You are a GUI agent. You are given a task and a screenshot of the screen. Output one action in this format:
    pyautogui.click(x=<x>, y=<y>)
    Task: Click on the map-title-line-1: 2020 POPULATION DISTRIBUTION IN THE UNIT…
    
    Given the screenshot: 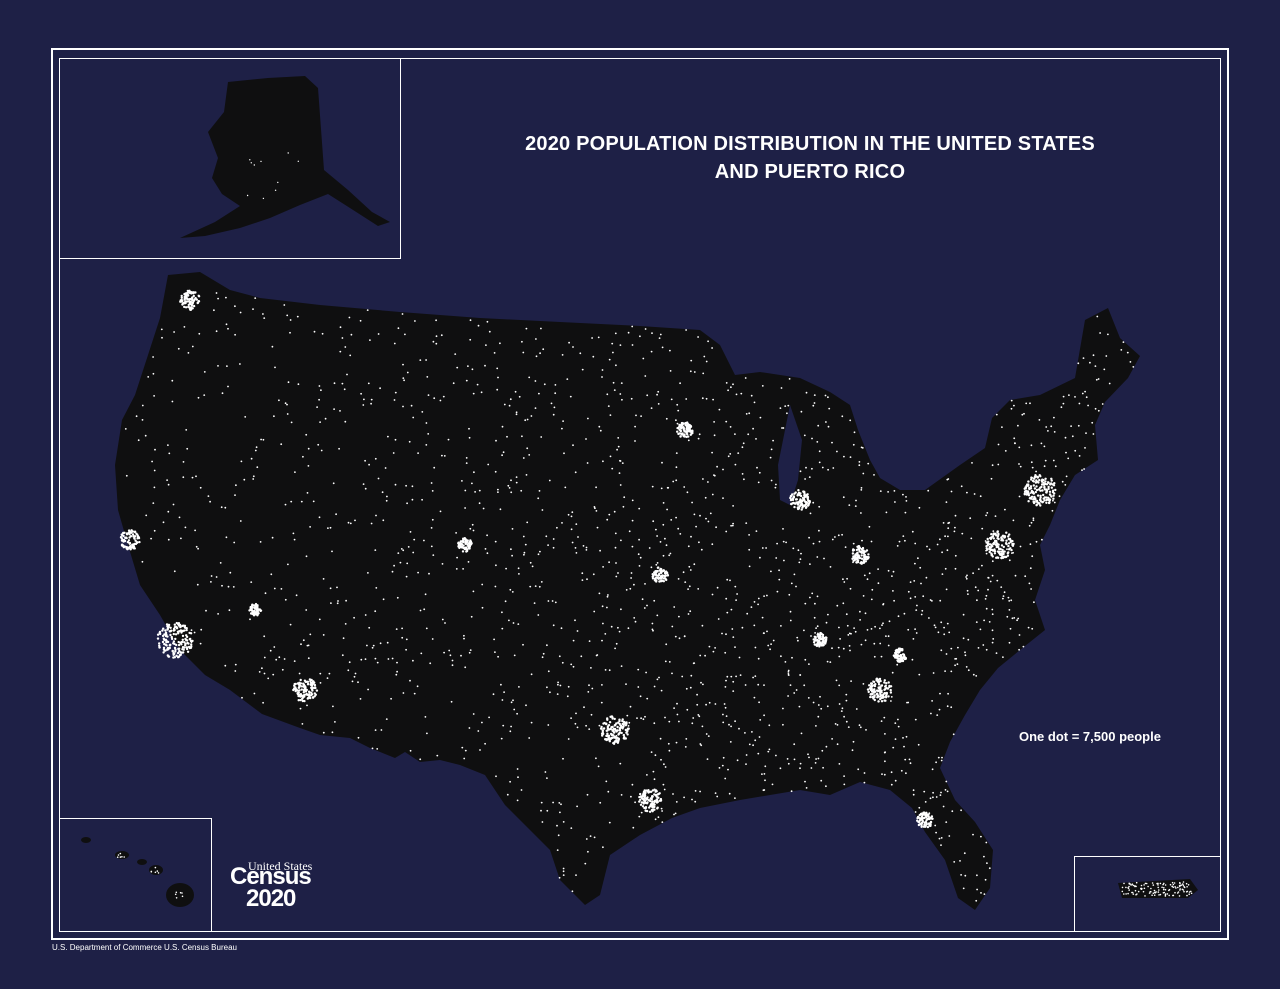 What is the action you would take?
    pyautogui.click(x=810, y=144)
    